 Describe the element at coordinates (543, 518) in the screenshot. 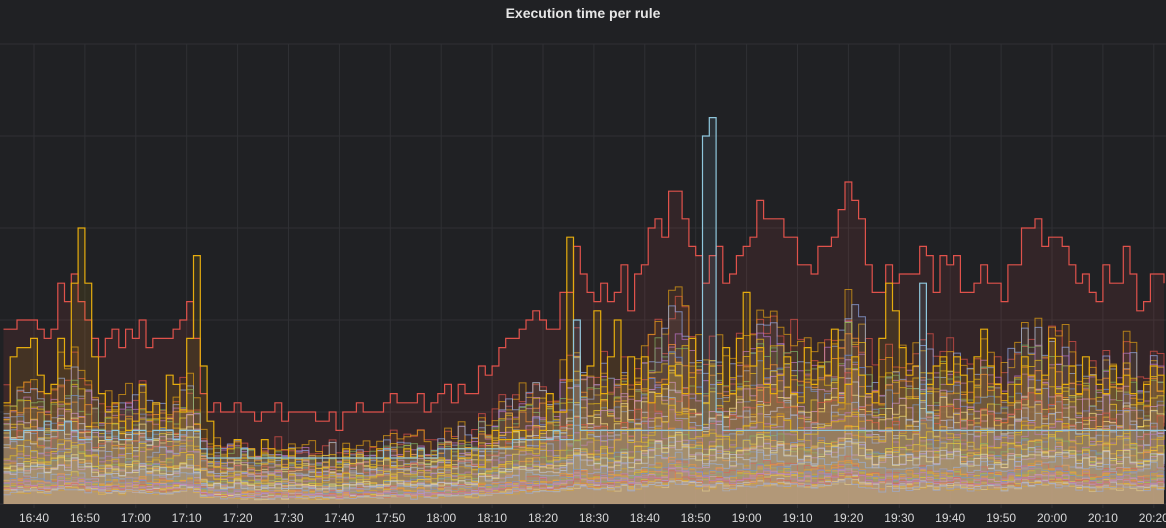

I see `x-tick-label: 18:20` at that location.